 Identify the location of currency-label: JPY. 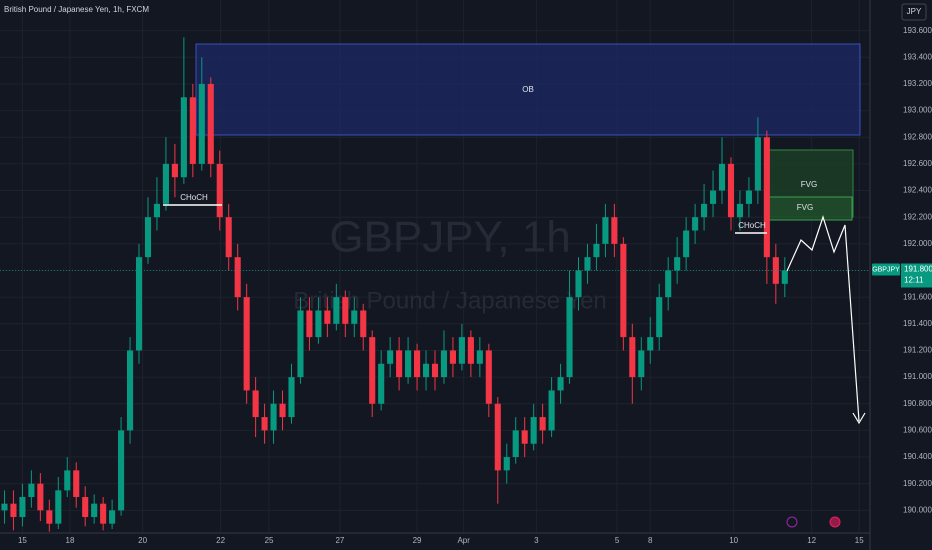
(914, 11).